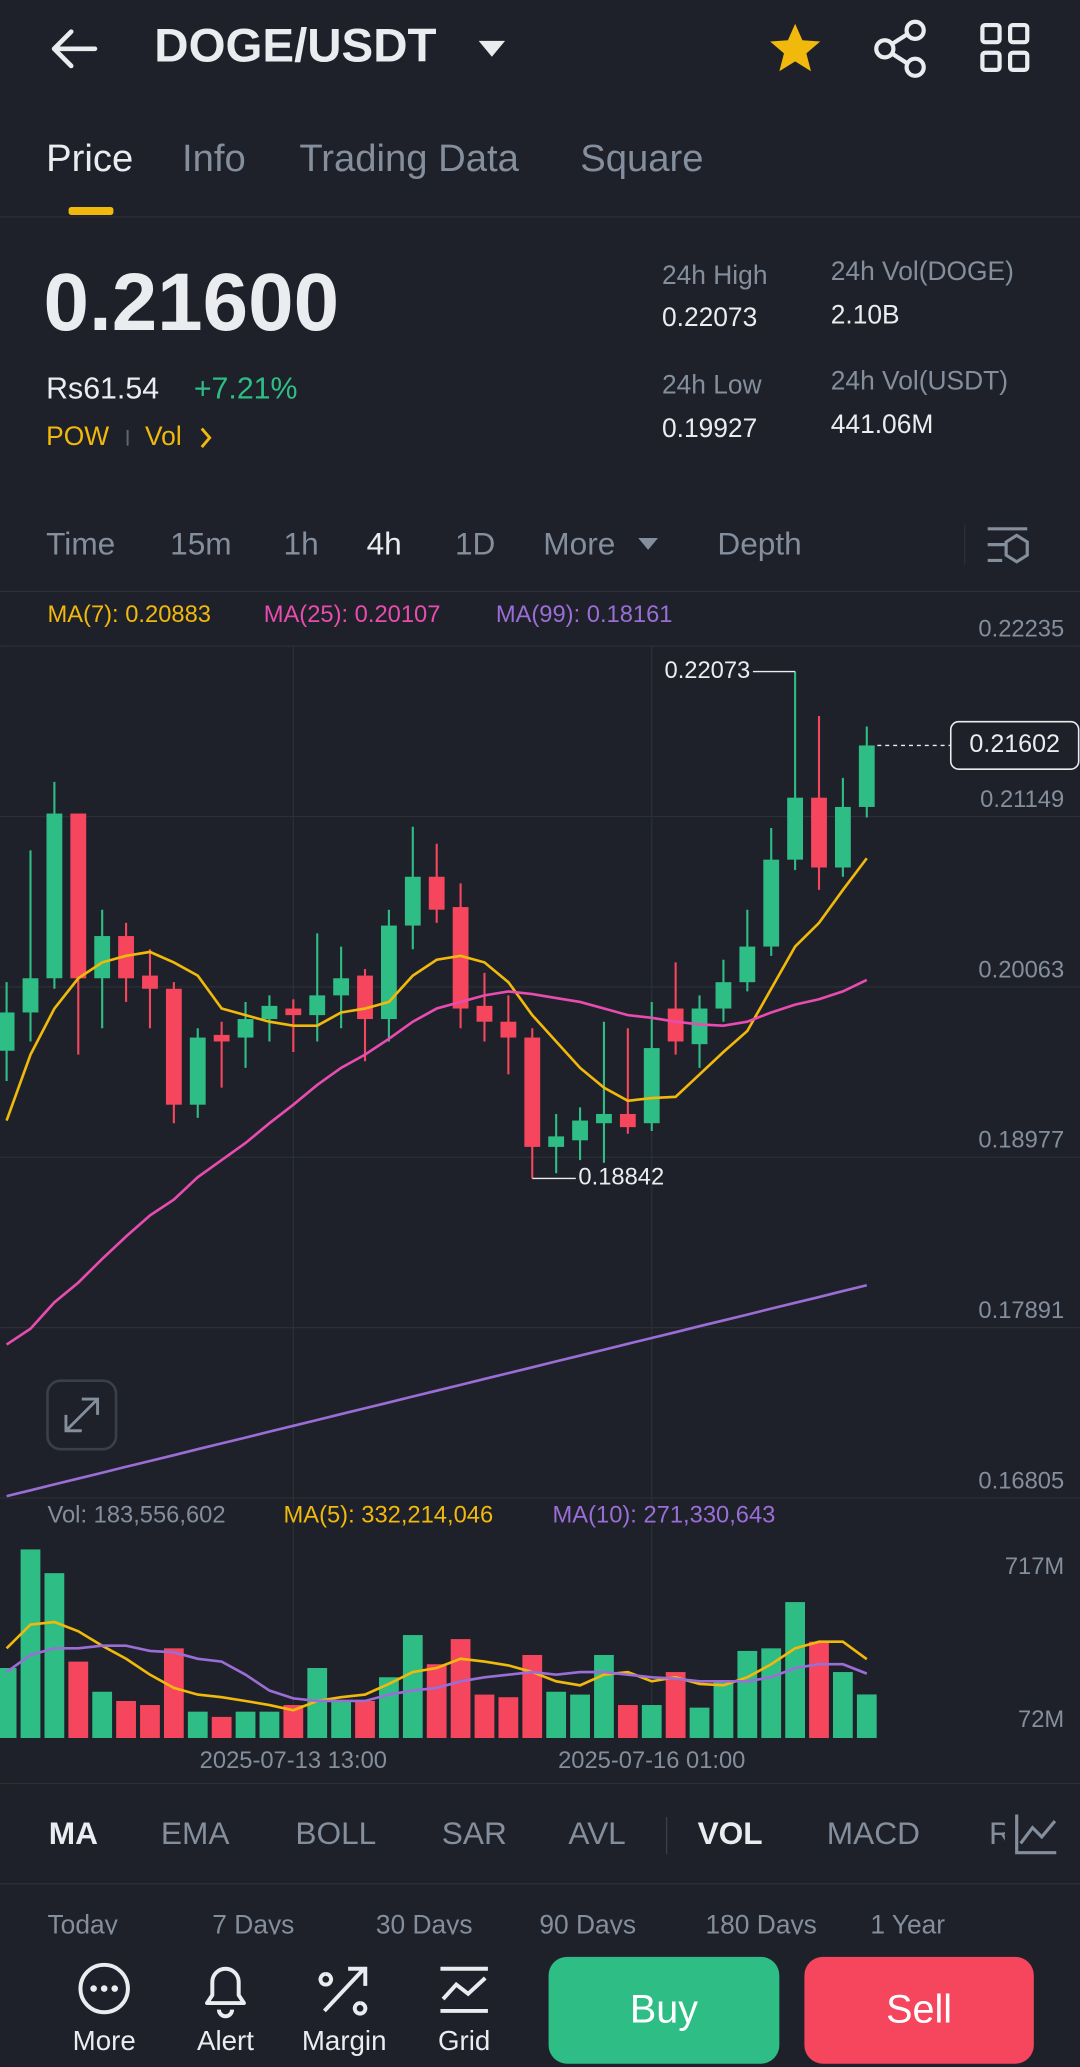 The width and height of the screenshot is (1080, 2067). I want to click on interval: 4h, so click(384, 543).